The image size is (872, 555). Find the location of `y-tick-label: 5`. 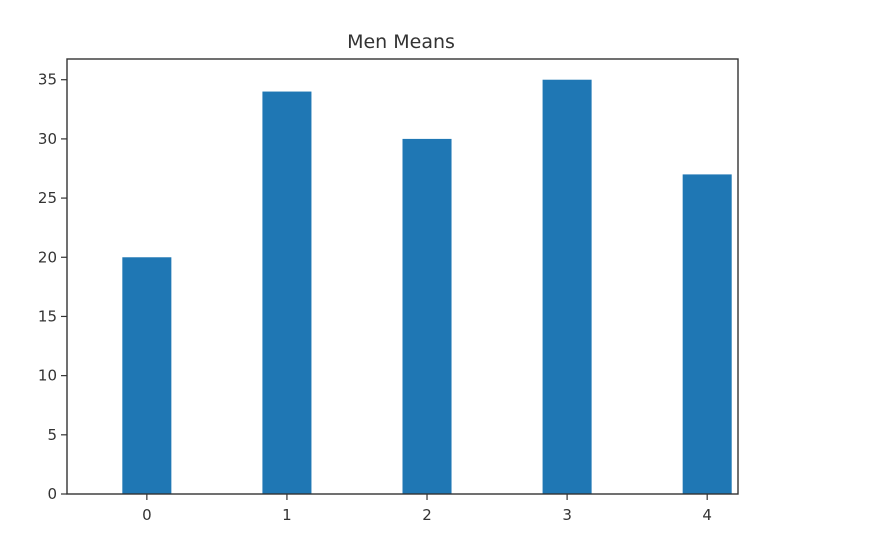

y-tick-label: 5 is located at coordinates (52, 435).